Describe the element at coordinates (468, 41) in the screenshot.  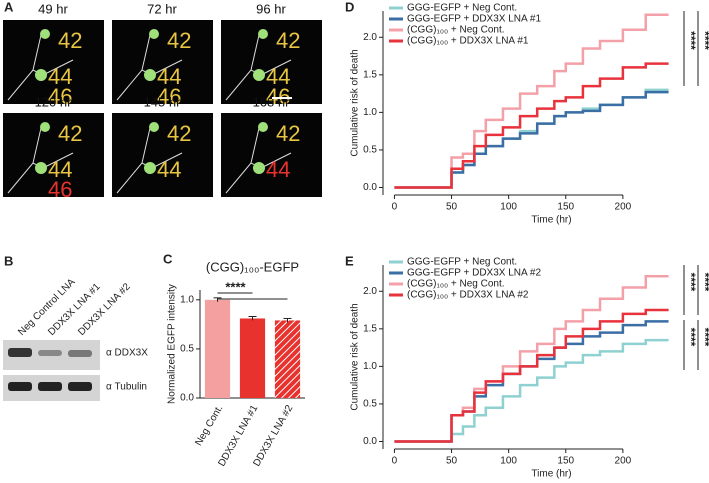
I see `legend-label: (CGG)₁₀₀ + DDX3X LNA #1` at that location.